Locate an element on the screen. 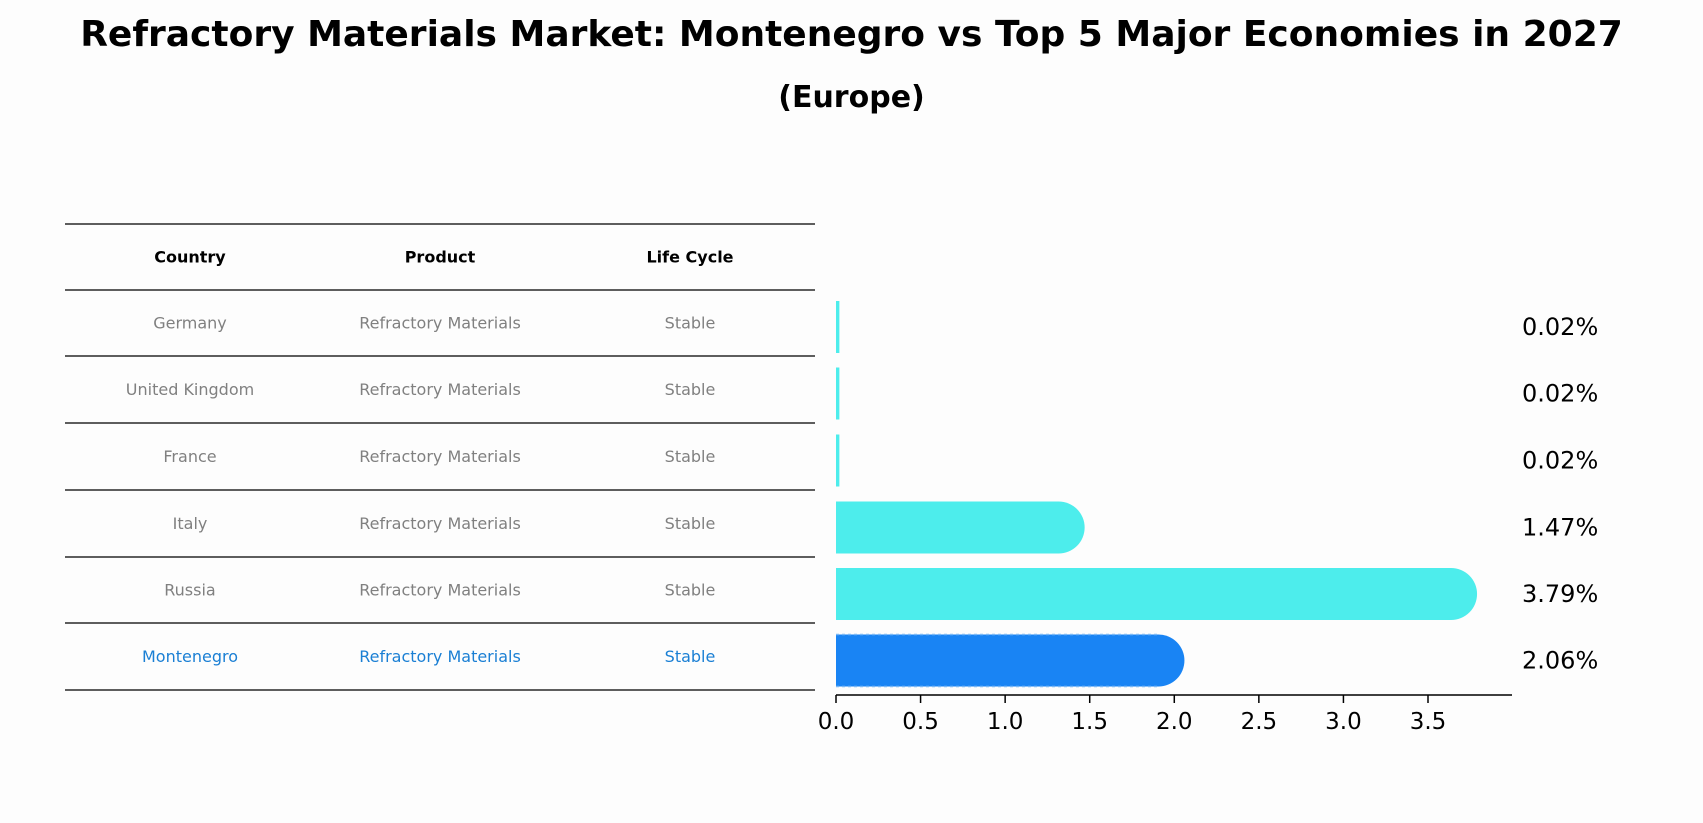  cell-country: Italy is located at coordinates (190, 523).